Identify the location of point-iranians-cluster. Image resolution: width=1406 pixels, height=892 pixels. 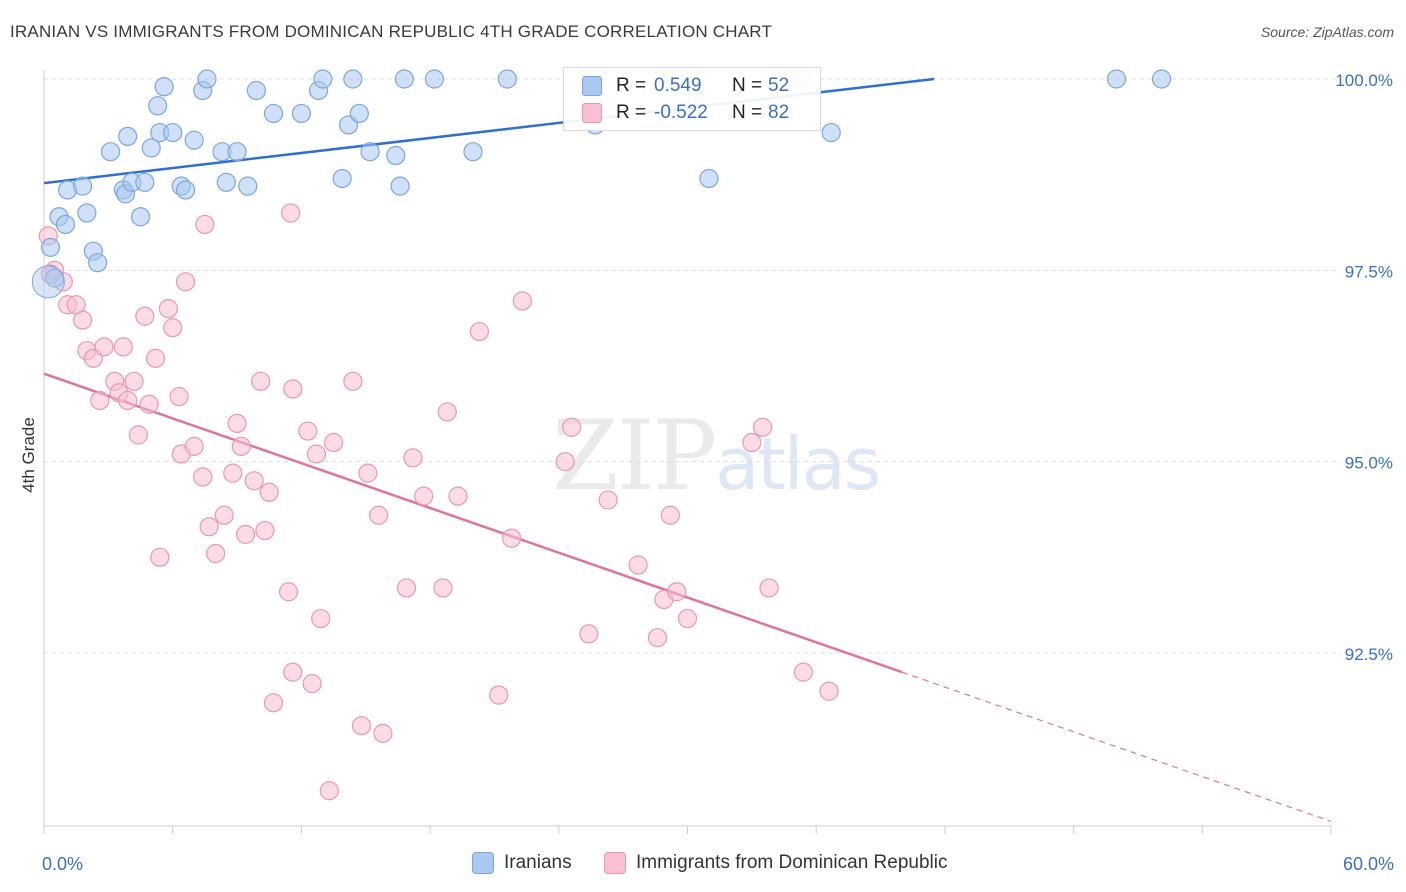
(48, 282).